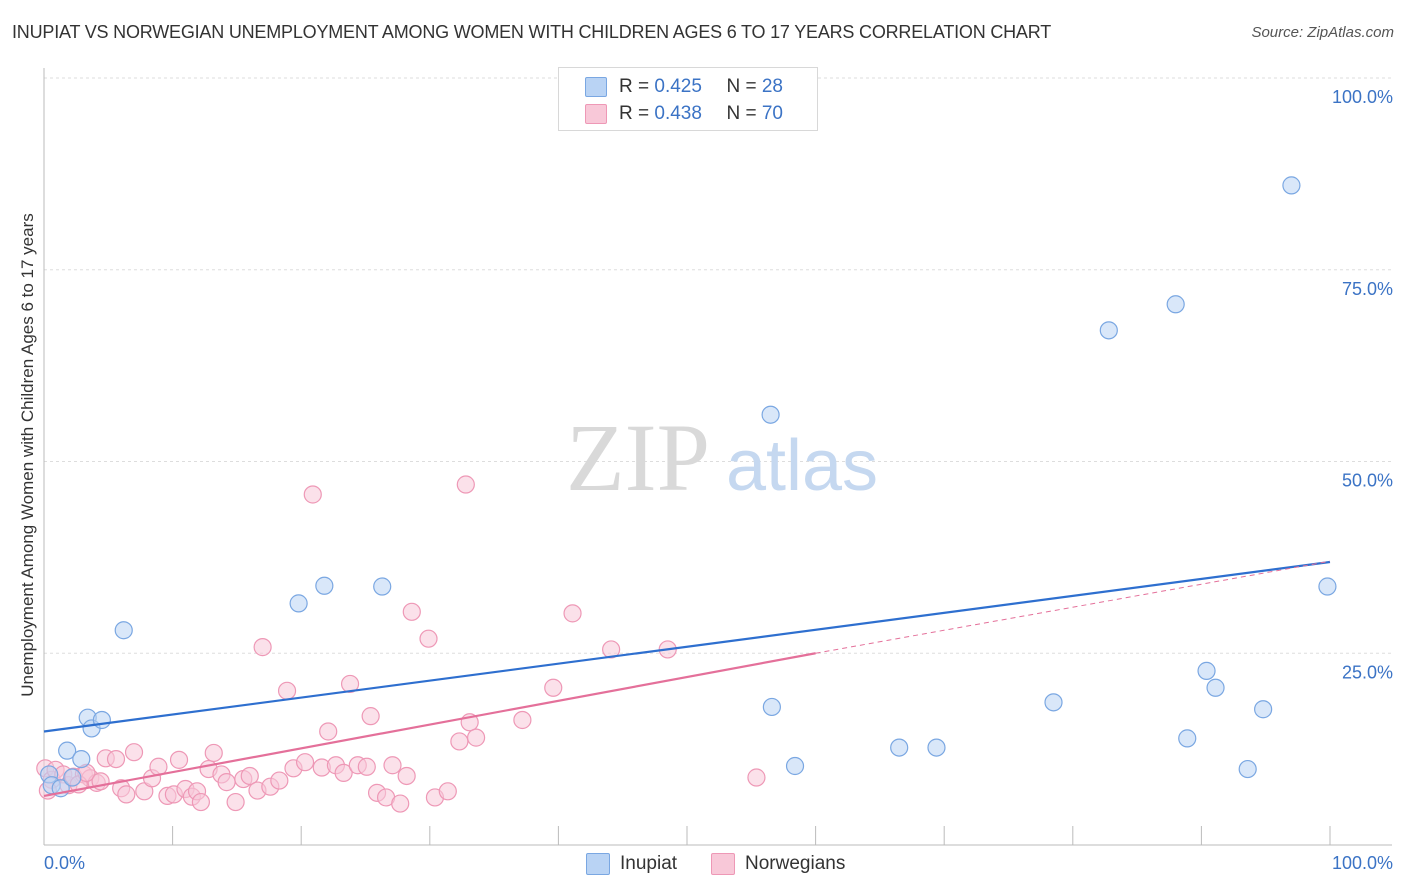 This screenshot has width=1406, height=892. Describe the element at coordinates (596, 87) in the screenshot. I see `inupiat-swatch` at that location.